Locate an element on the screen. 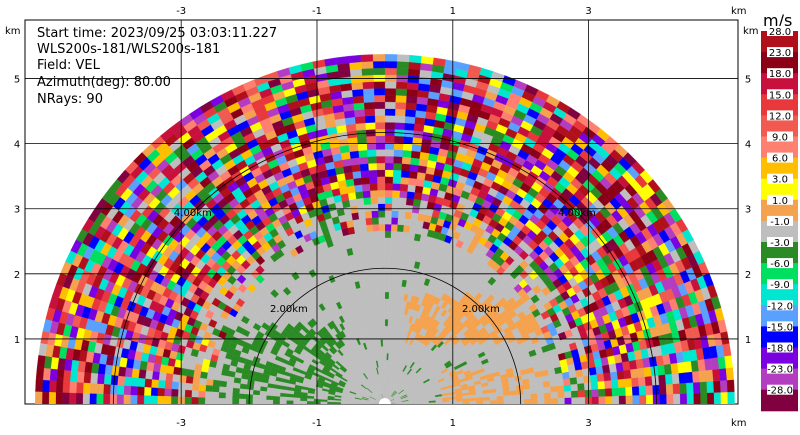 Image resolution: width=800 pixels, height=435 pixels. y-tick-label: 1 is located at coordinates (748, 340).